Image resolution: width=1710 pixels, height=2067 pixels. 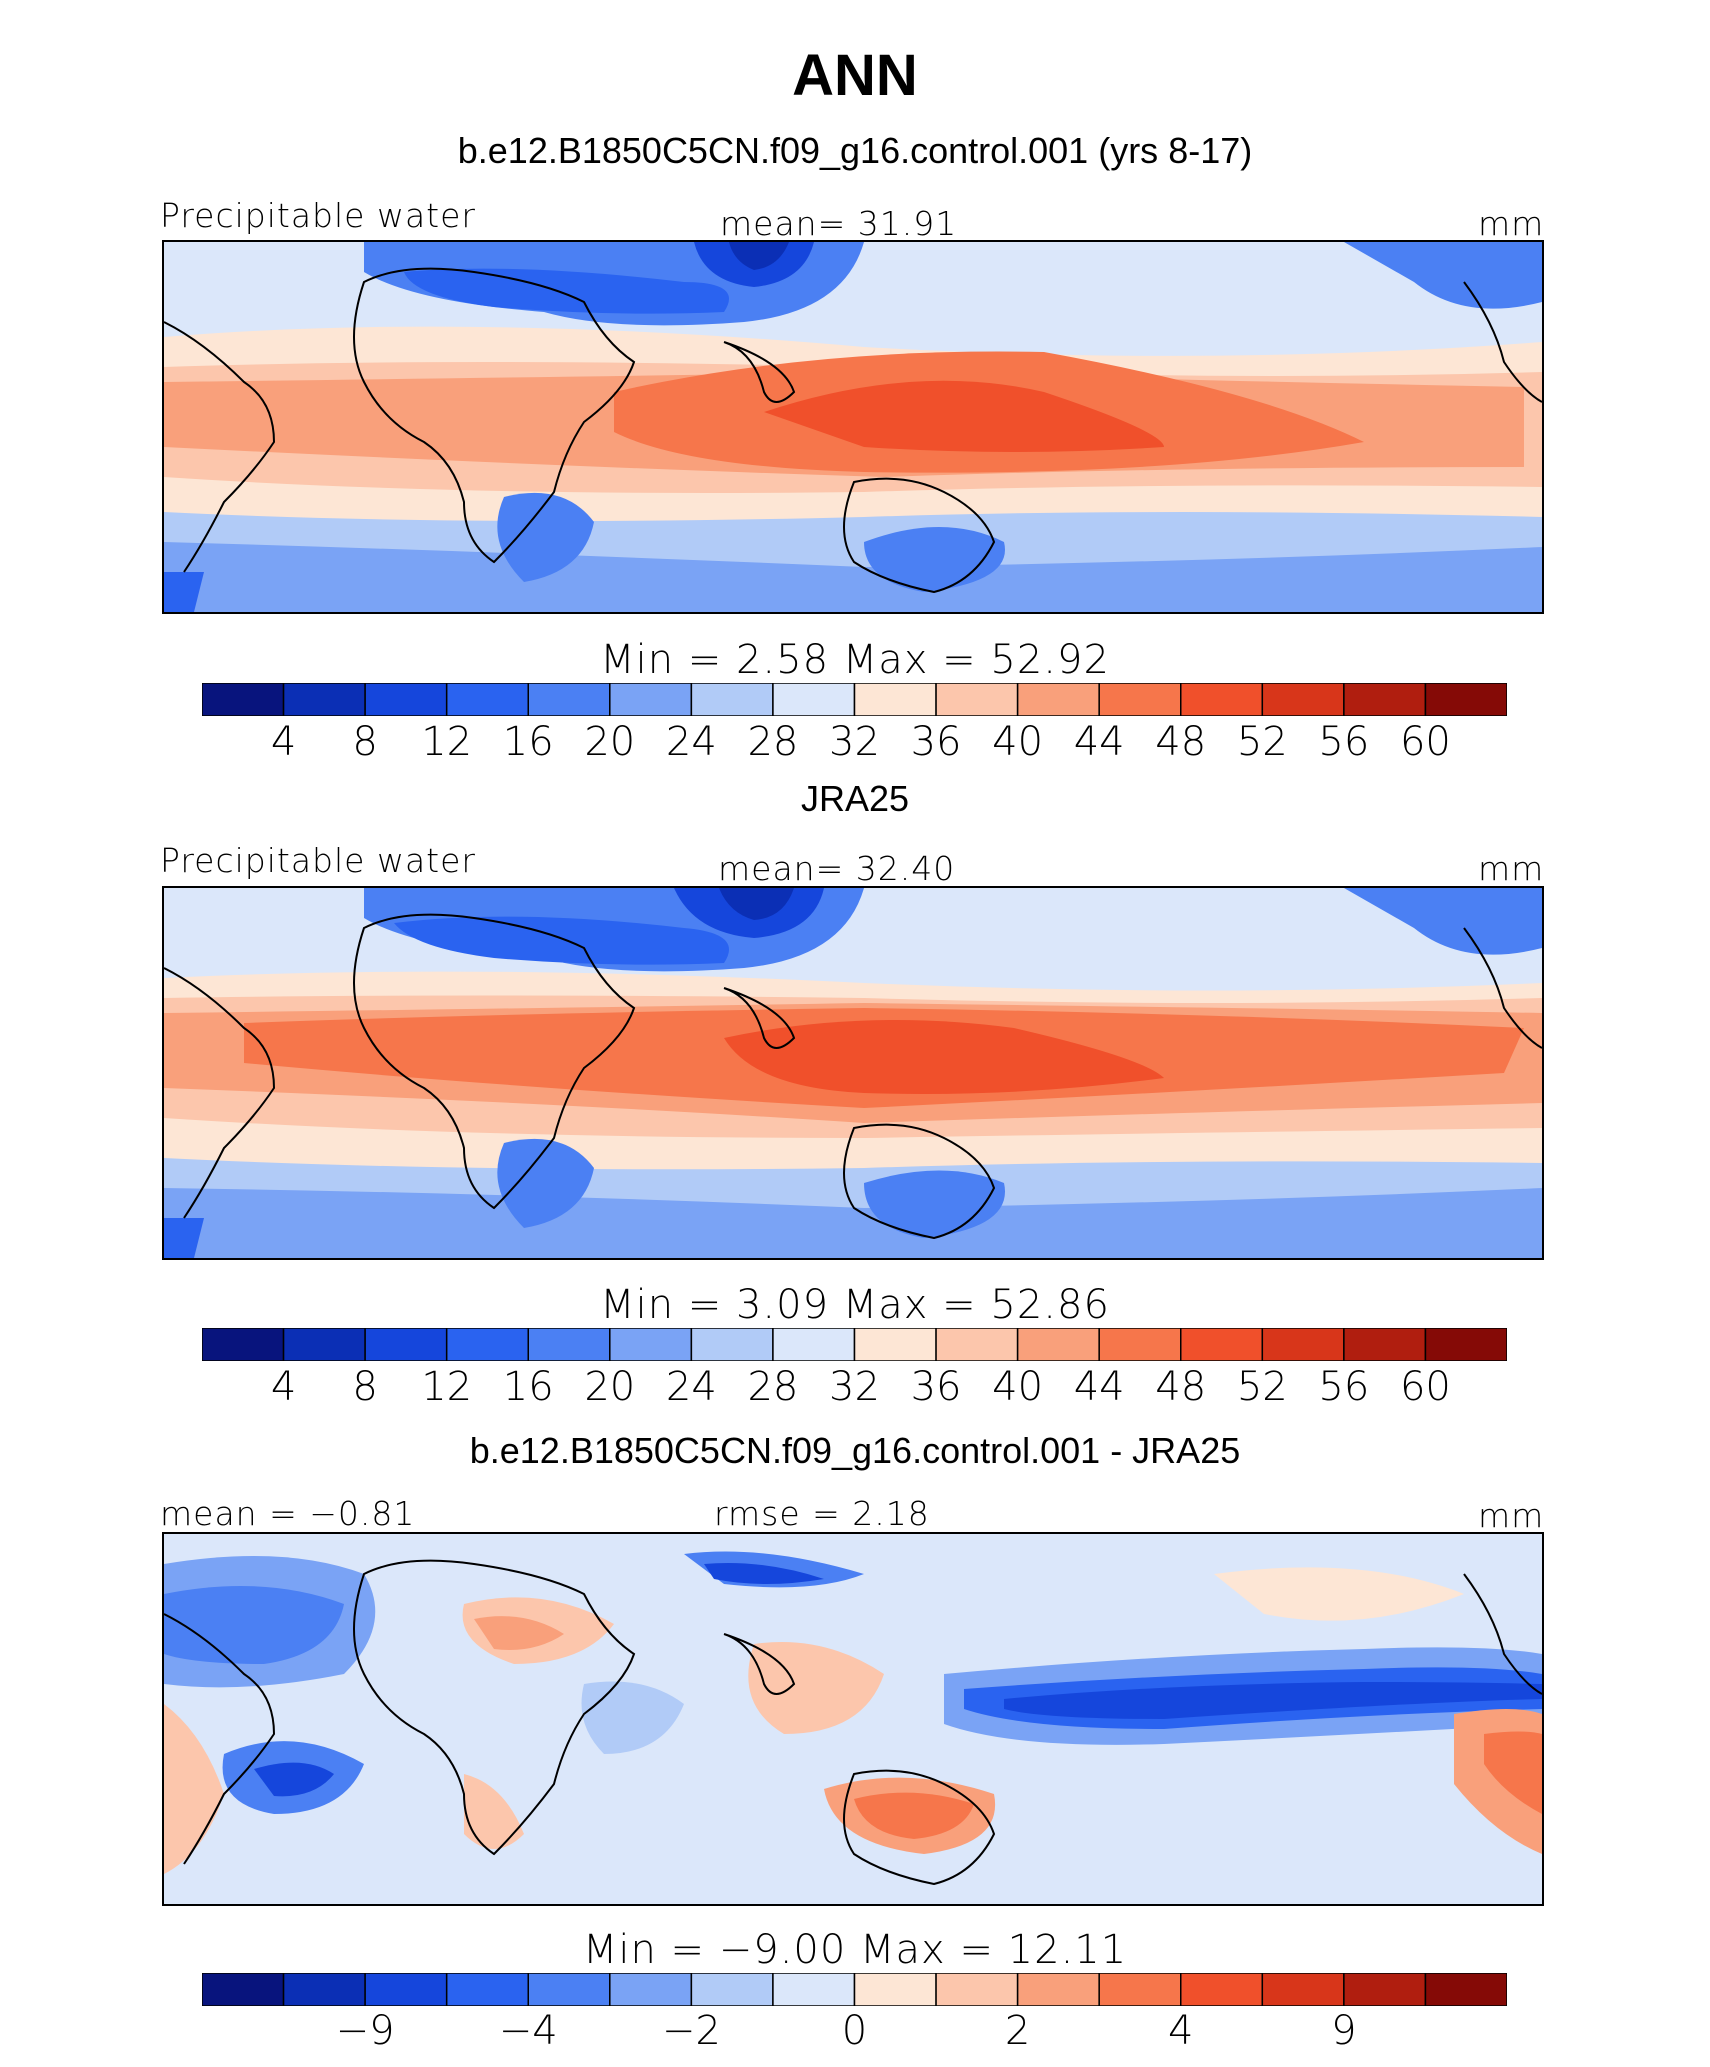 I want to click on panel-3-colorbar, so click(x=854, y=1989).